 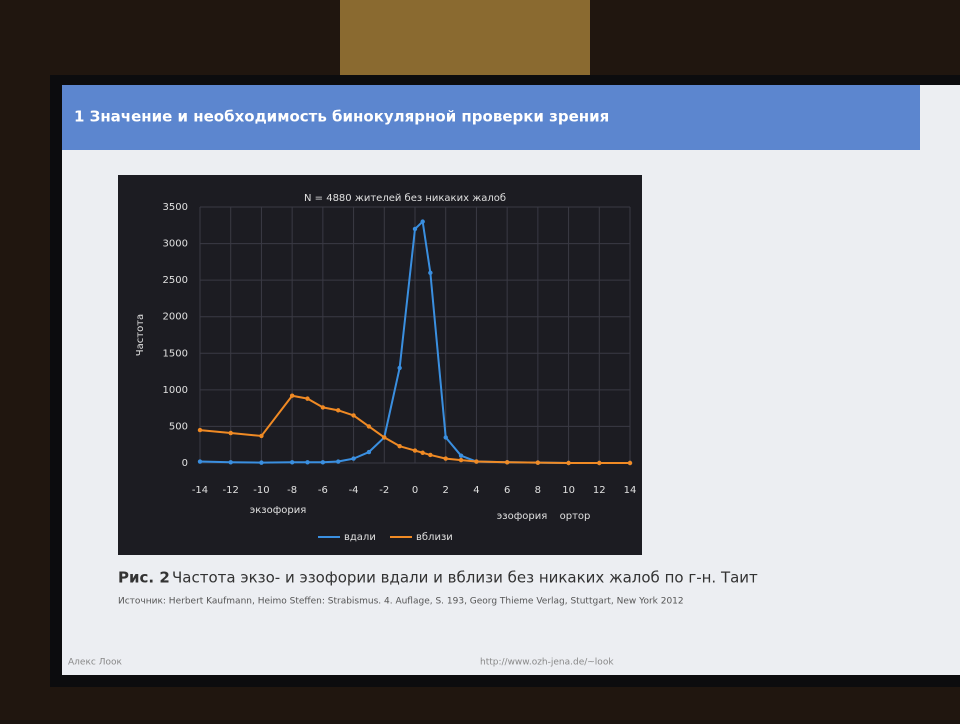 What do you see at coordinates (599, 490) in the screenshot?
I see `x-tick-label: 12` at bounding box center [599, 490].